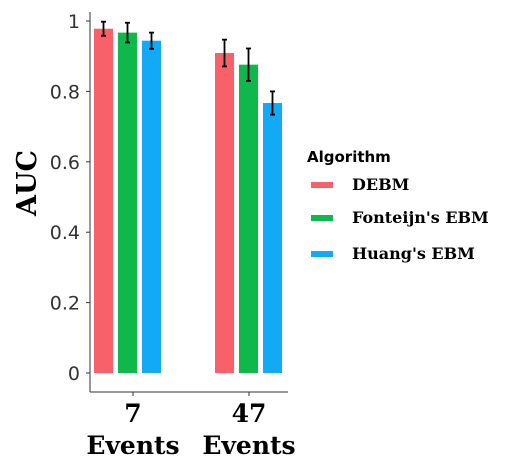 The image size is (519, 471). Describe the element at coordinates (65, 304) in the screenshot. I see `y-tick-label: 0.2` at that location.